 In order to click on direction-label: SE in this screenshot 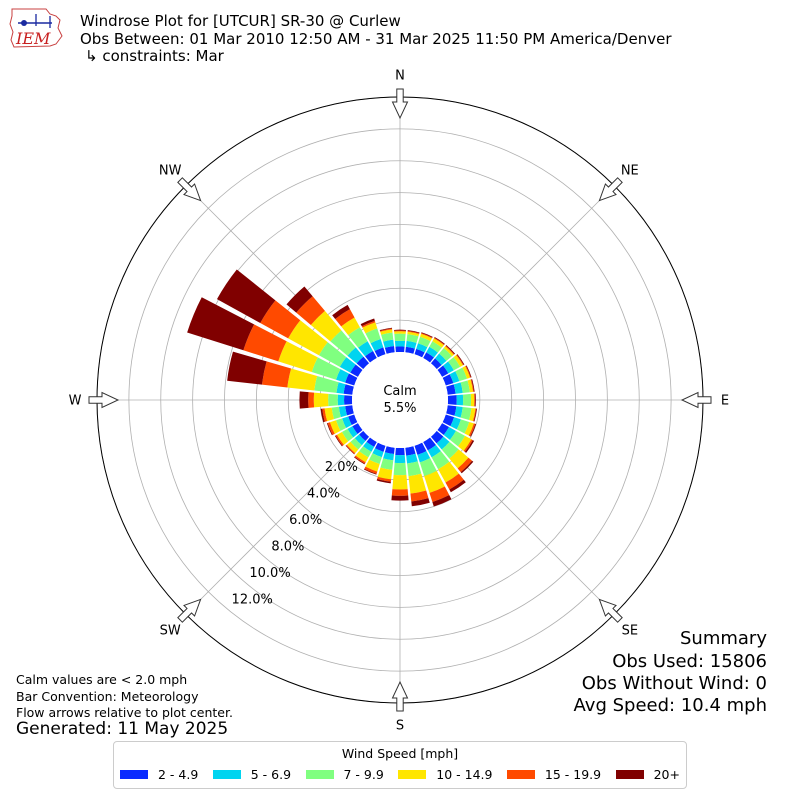, I will do `click(630, 630)`.